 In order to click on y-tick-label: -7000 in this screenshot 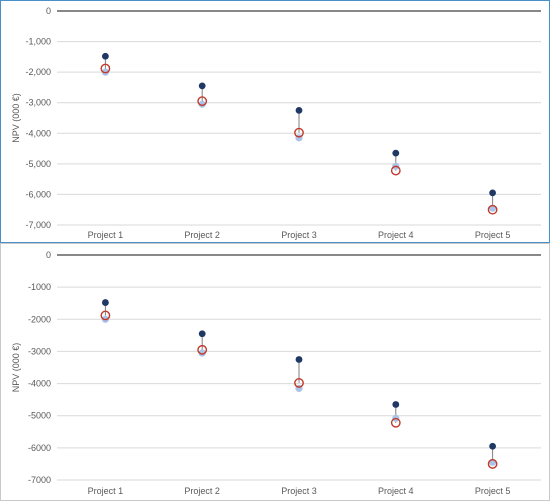, I will do `click(39, 480)`.